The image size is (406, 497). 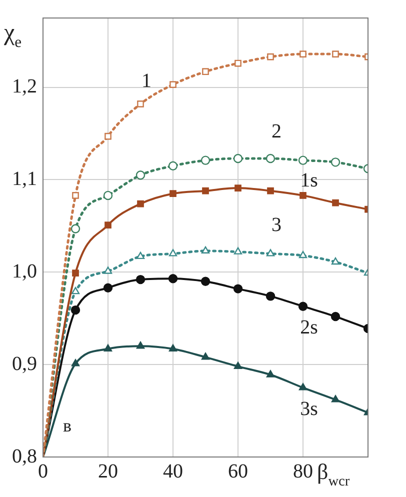 I want to click on x-tick-label: 20, so click(x=108, y=471).